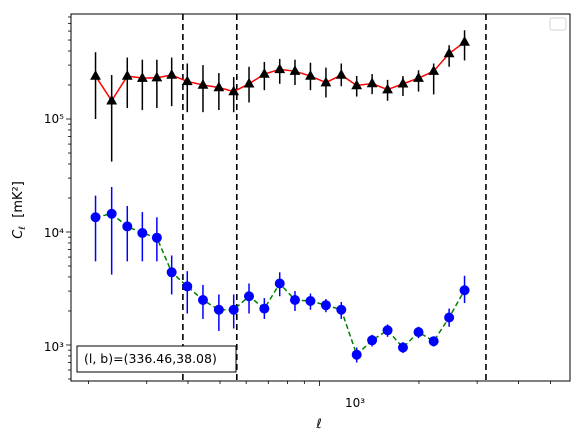 The image size is (580, 441). I want to click on y-tick-label-1e4: 10⁴, so click(54, 233).